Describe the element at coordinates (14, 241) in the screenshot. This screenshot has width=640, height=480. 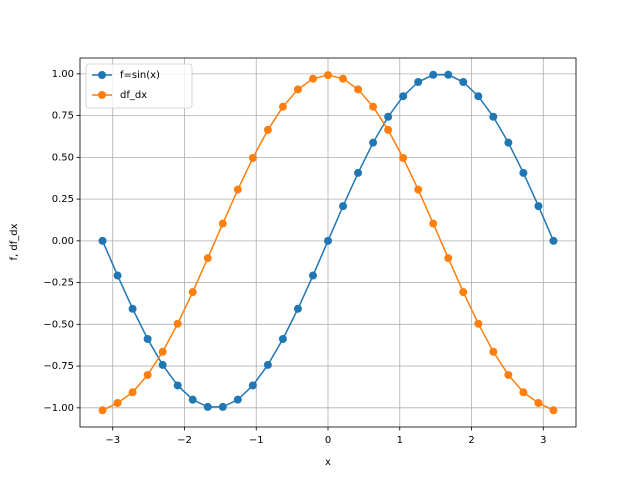
I see `y-axis-label: f, df_dx` at that location.